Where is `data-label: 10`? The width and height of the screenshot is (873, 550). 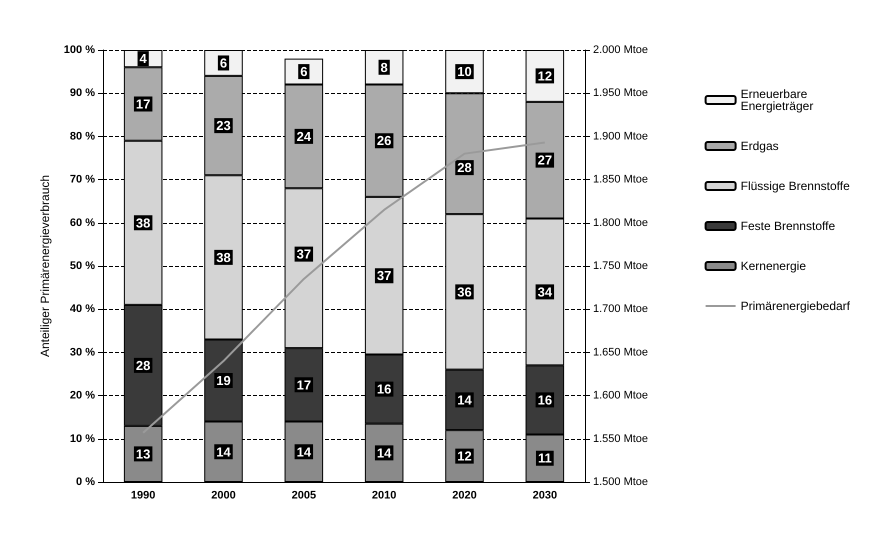 data-label: 10 is located at coordinates (464, 72).